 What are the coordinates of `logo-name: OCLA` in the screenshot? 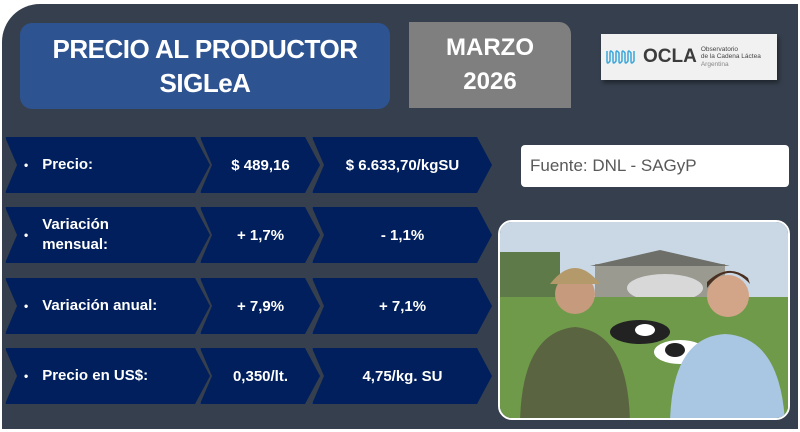 It's located at (670, 56).